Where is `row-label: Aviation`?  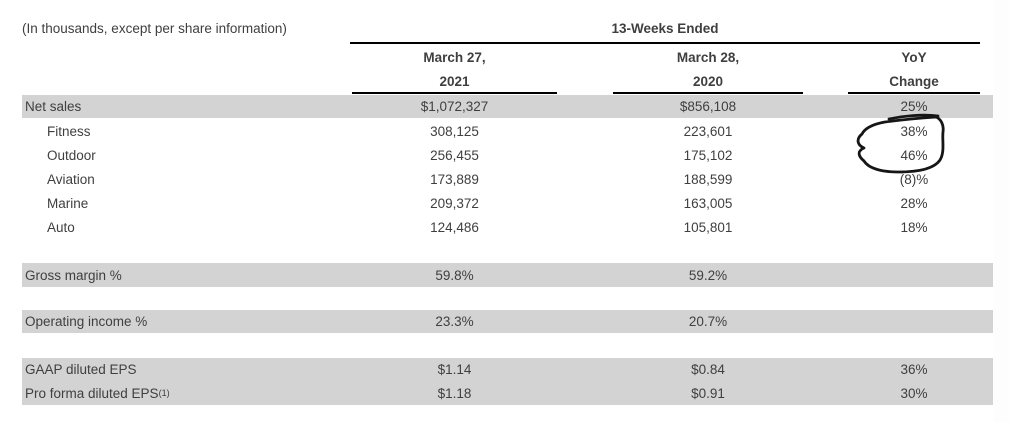 row-label: Aviation is located at coordinates (71, 179).